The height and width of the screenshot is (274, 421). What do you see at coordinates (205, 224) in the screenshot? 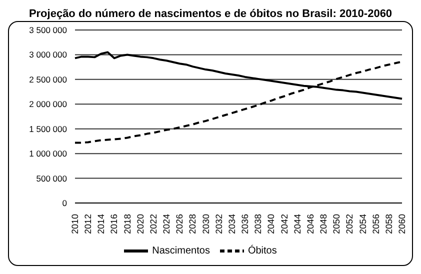
I see `x-tick-label: 2030` at bounding box center [205, 224].